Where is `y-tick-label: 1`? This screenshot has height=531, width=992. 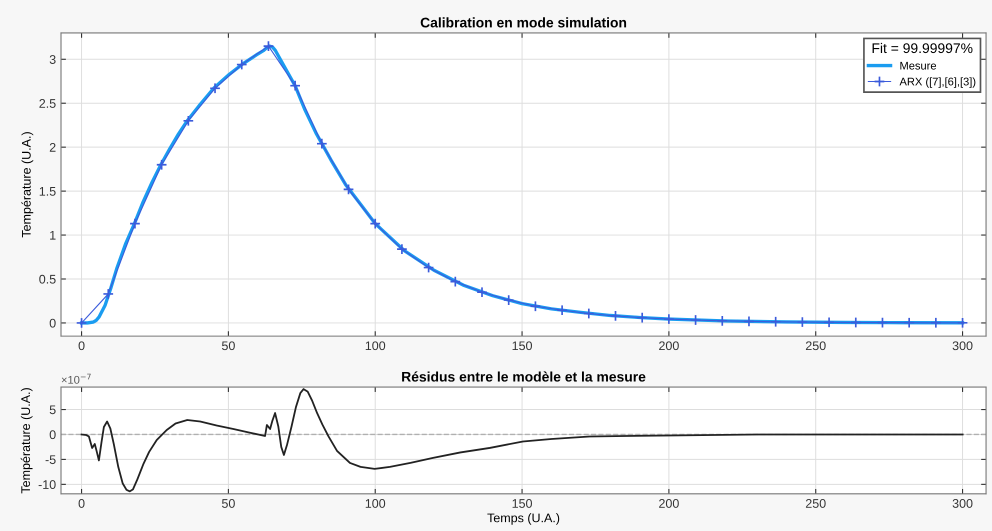 y-tick-label: 1 is located at coordinates (53, 235).